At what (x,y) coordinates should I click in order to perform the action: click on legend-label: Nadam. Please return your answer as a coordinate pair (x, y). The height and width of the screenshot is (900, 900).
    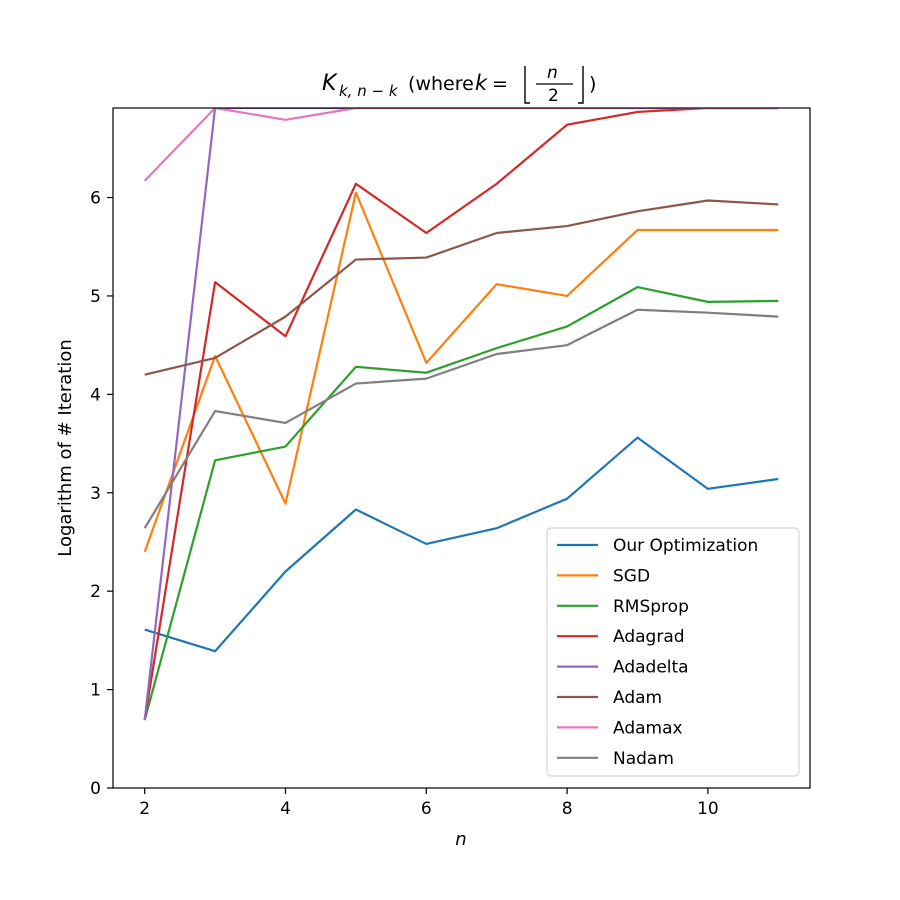
    Looking at the image, I should click on (643, 759).